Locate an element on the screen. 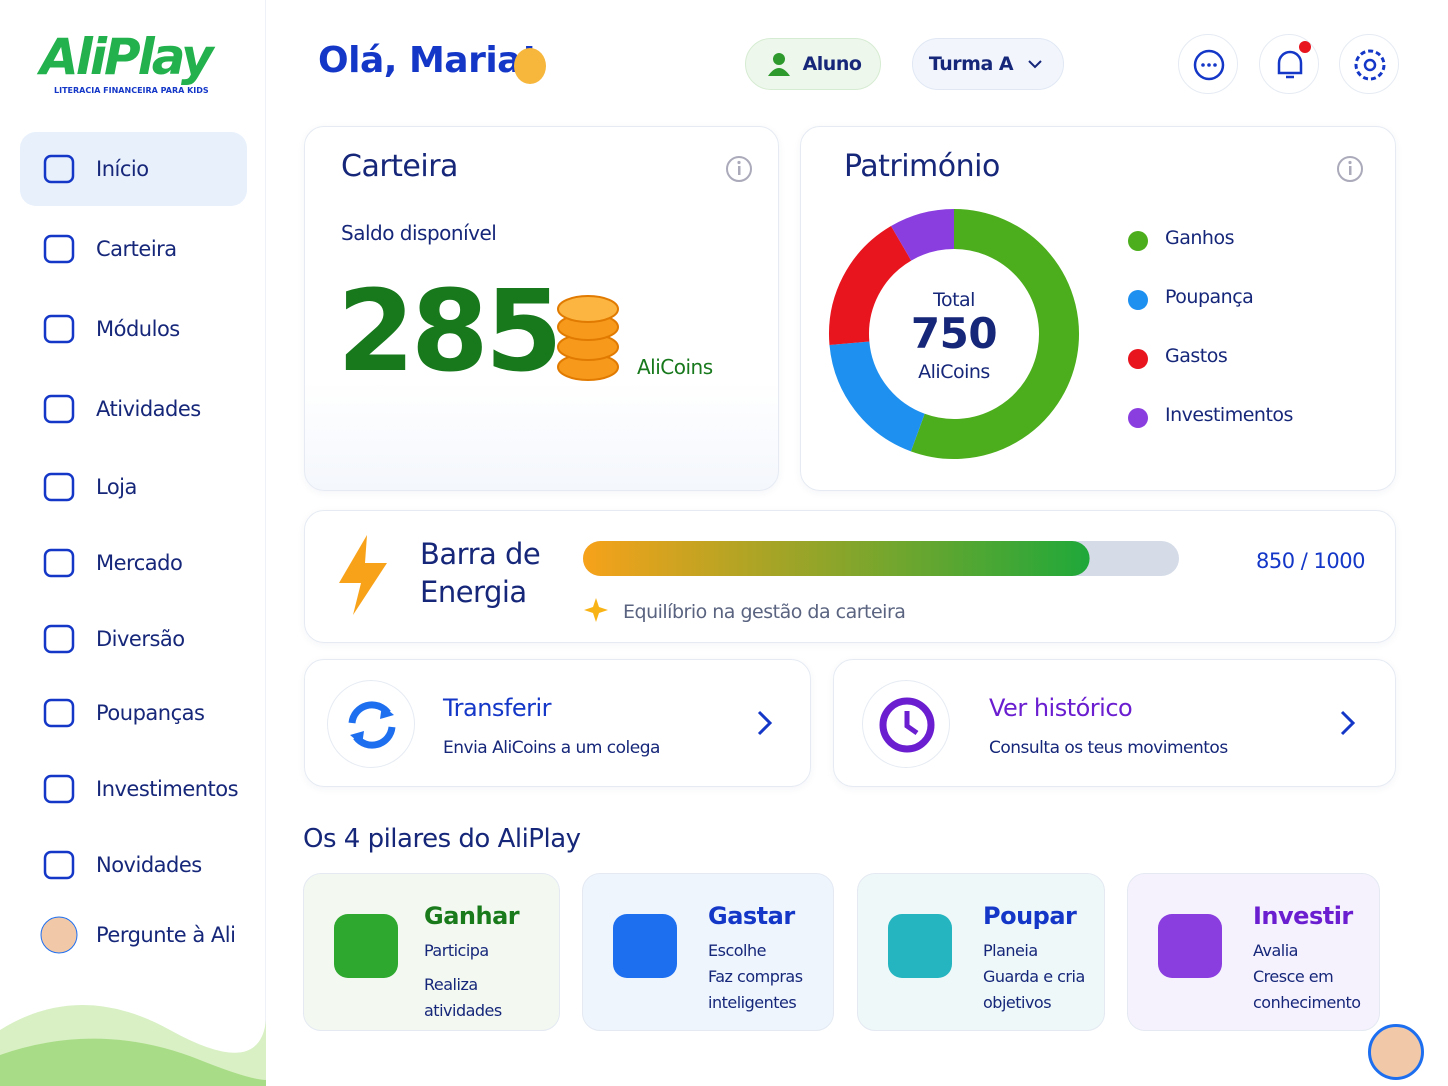  pillar-card: Gastar Escolhe Faz compras inteligentes is located at coordinates (708, 952).